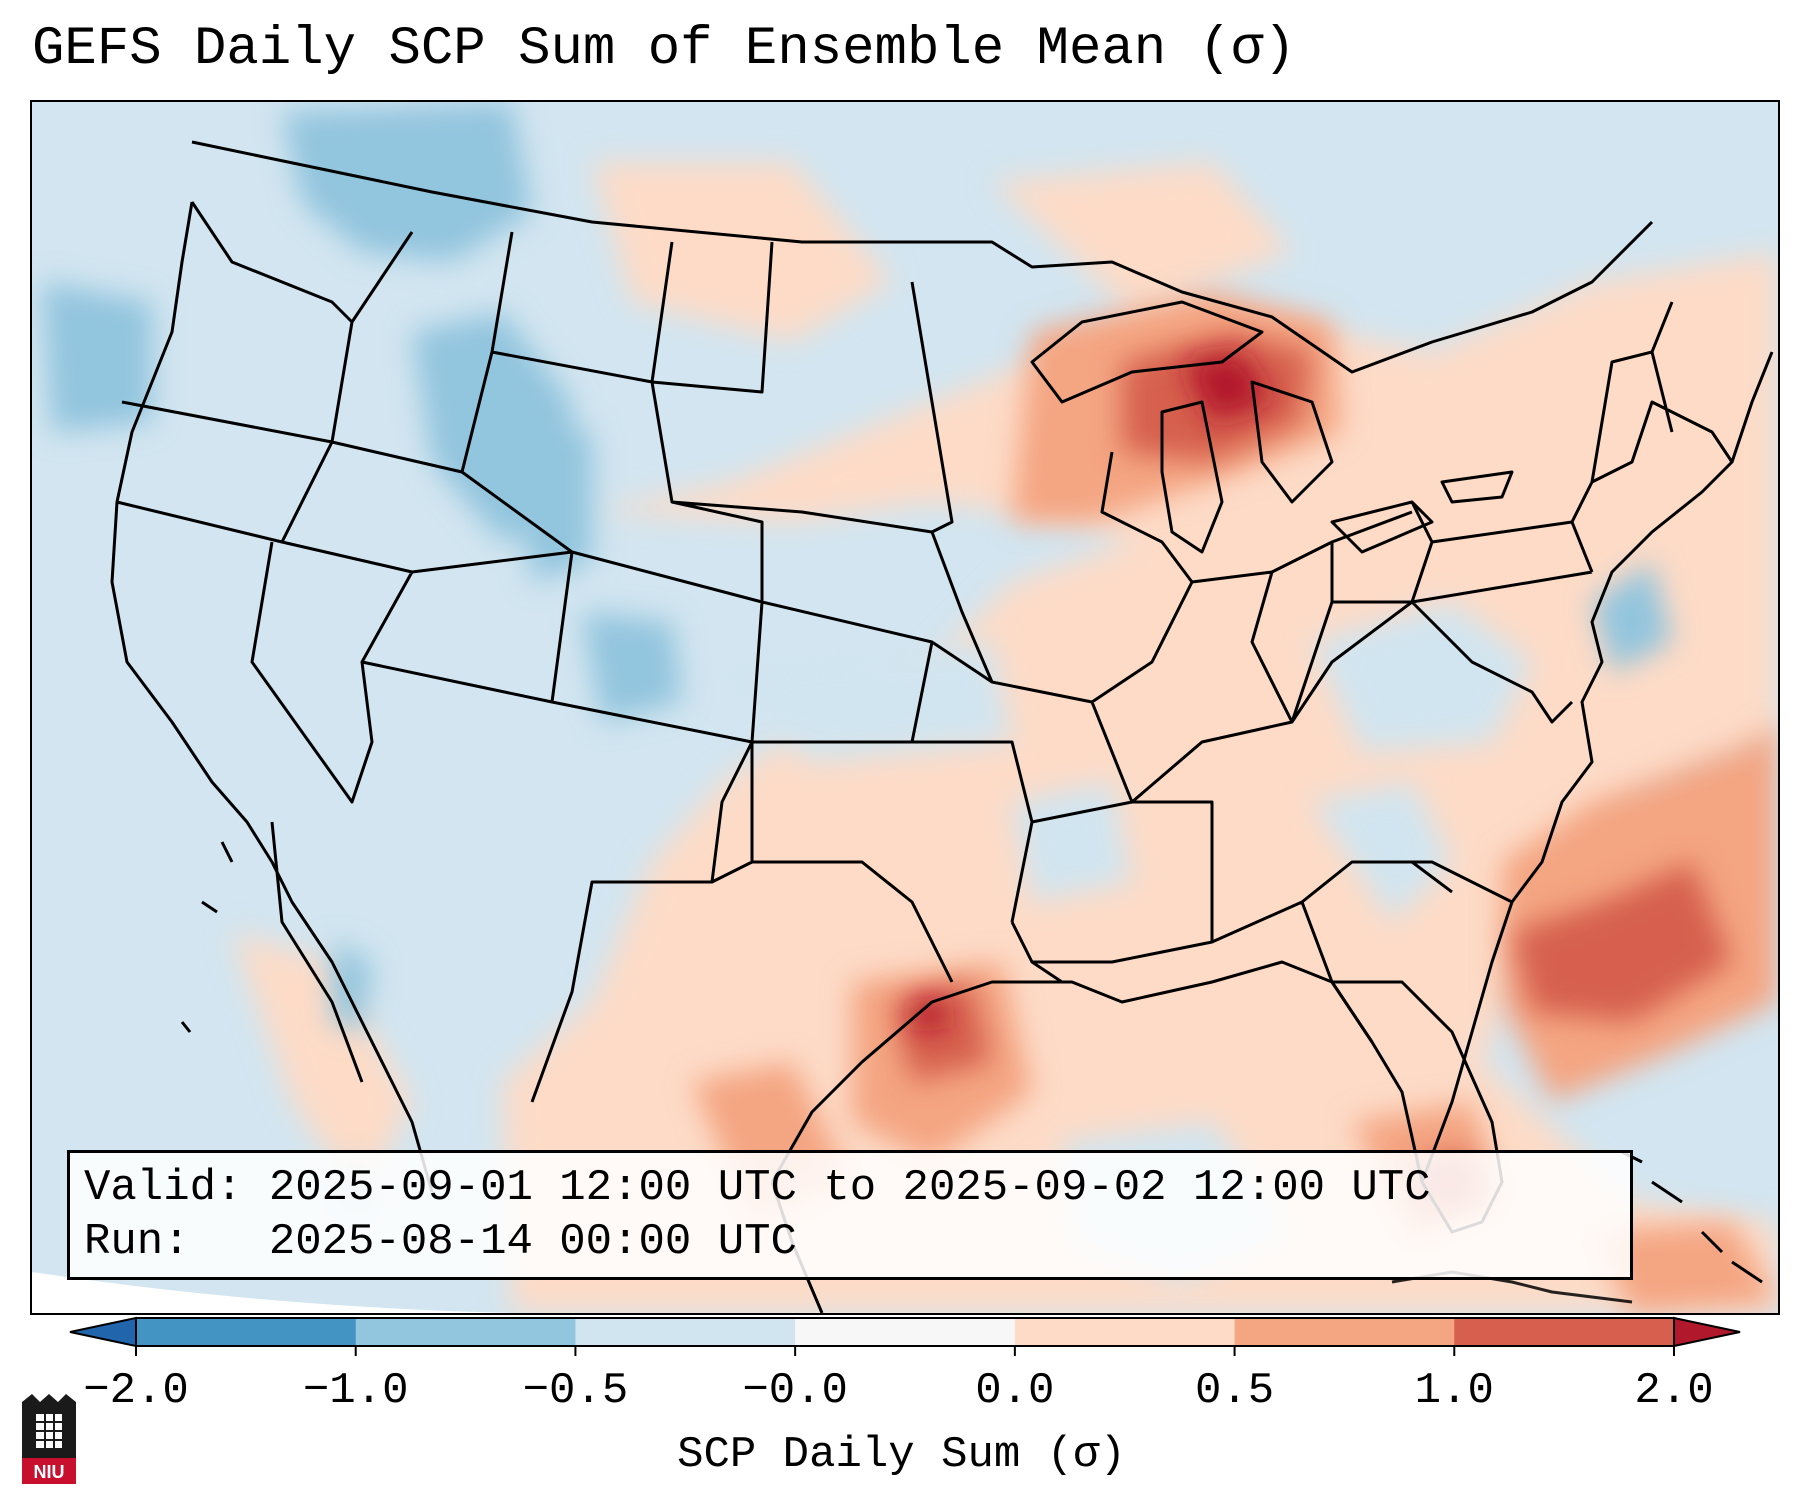 The width and height of the screenshot is (1803, 1506). What do you see at coordinates (795, 1391) in the screenshot?
I see `colorbar-tick-label: −0.0` at bounding box center [795, 1391].